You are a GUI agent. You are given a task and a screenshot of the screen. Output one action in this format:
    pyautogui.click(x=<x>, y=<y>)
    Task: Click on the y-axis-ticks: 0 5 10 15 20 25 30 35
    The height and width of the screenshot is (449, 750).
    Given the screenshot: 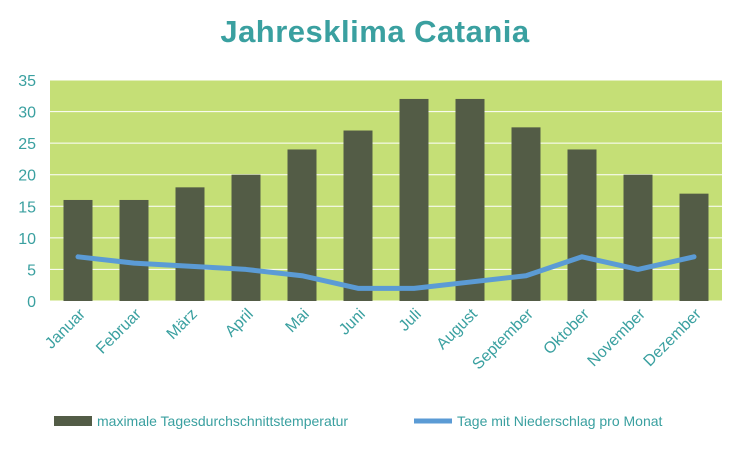 What is the action you would take?
    pyautogui.click(x=27, y=192)
    